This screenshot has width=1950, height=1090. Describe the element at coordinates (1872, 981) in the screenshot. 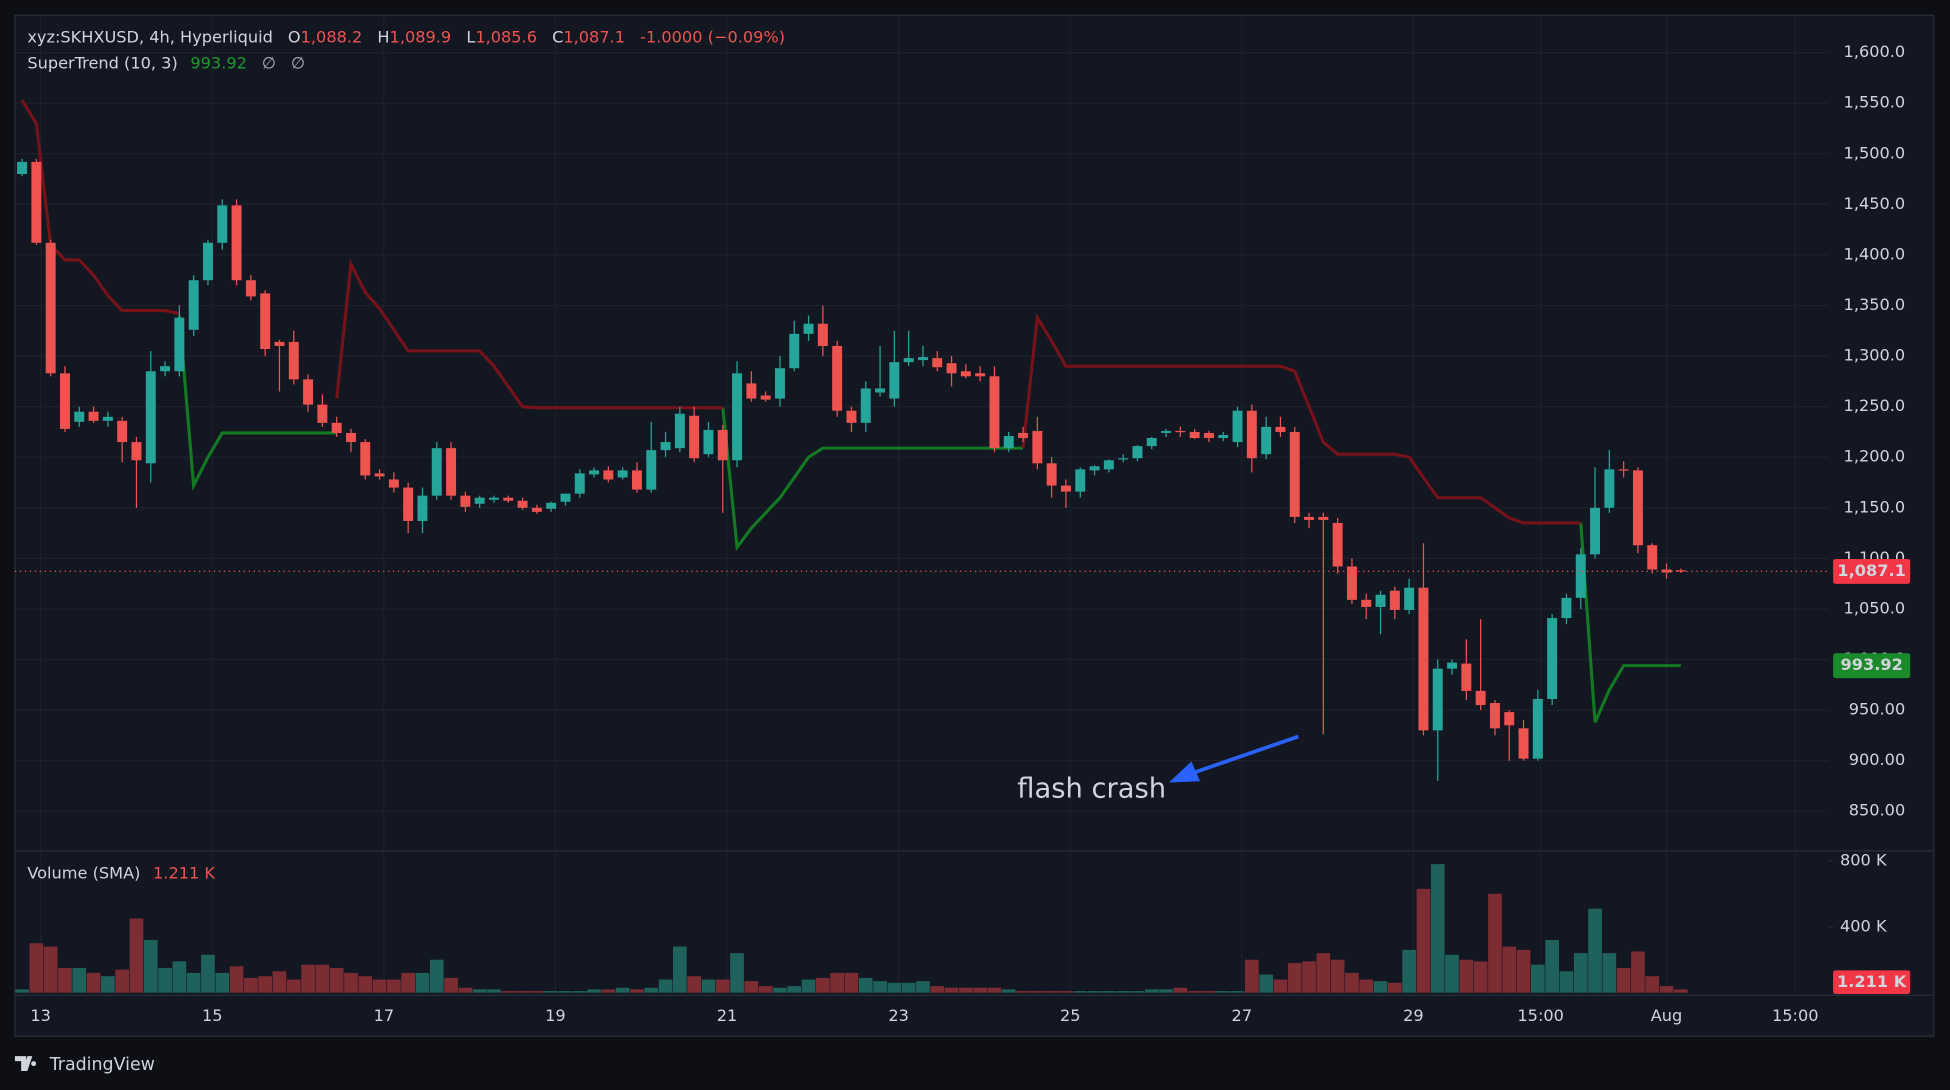

I see `volume-sma-tag-label: 1.211 K` at that location.